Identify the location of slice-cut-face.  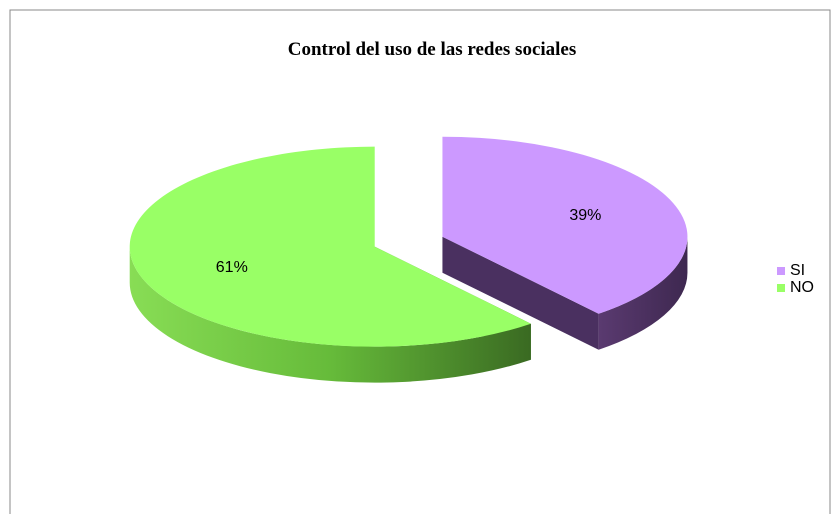
(520, 293).